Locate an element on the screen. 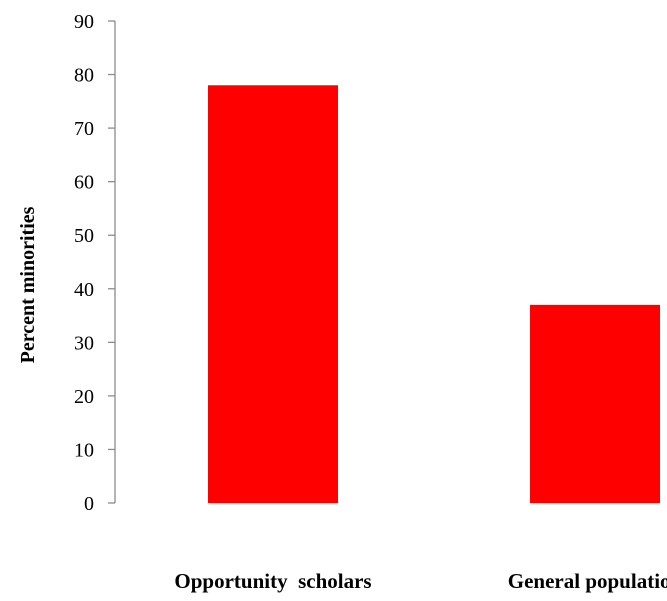 The image size is (667, 601). y-tick-label: 90 is located at coordinates (84, 22).